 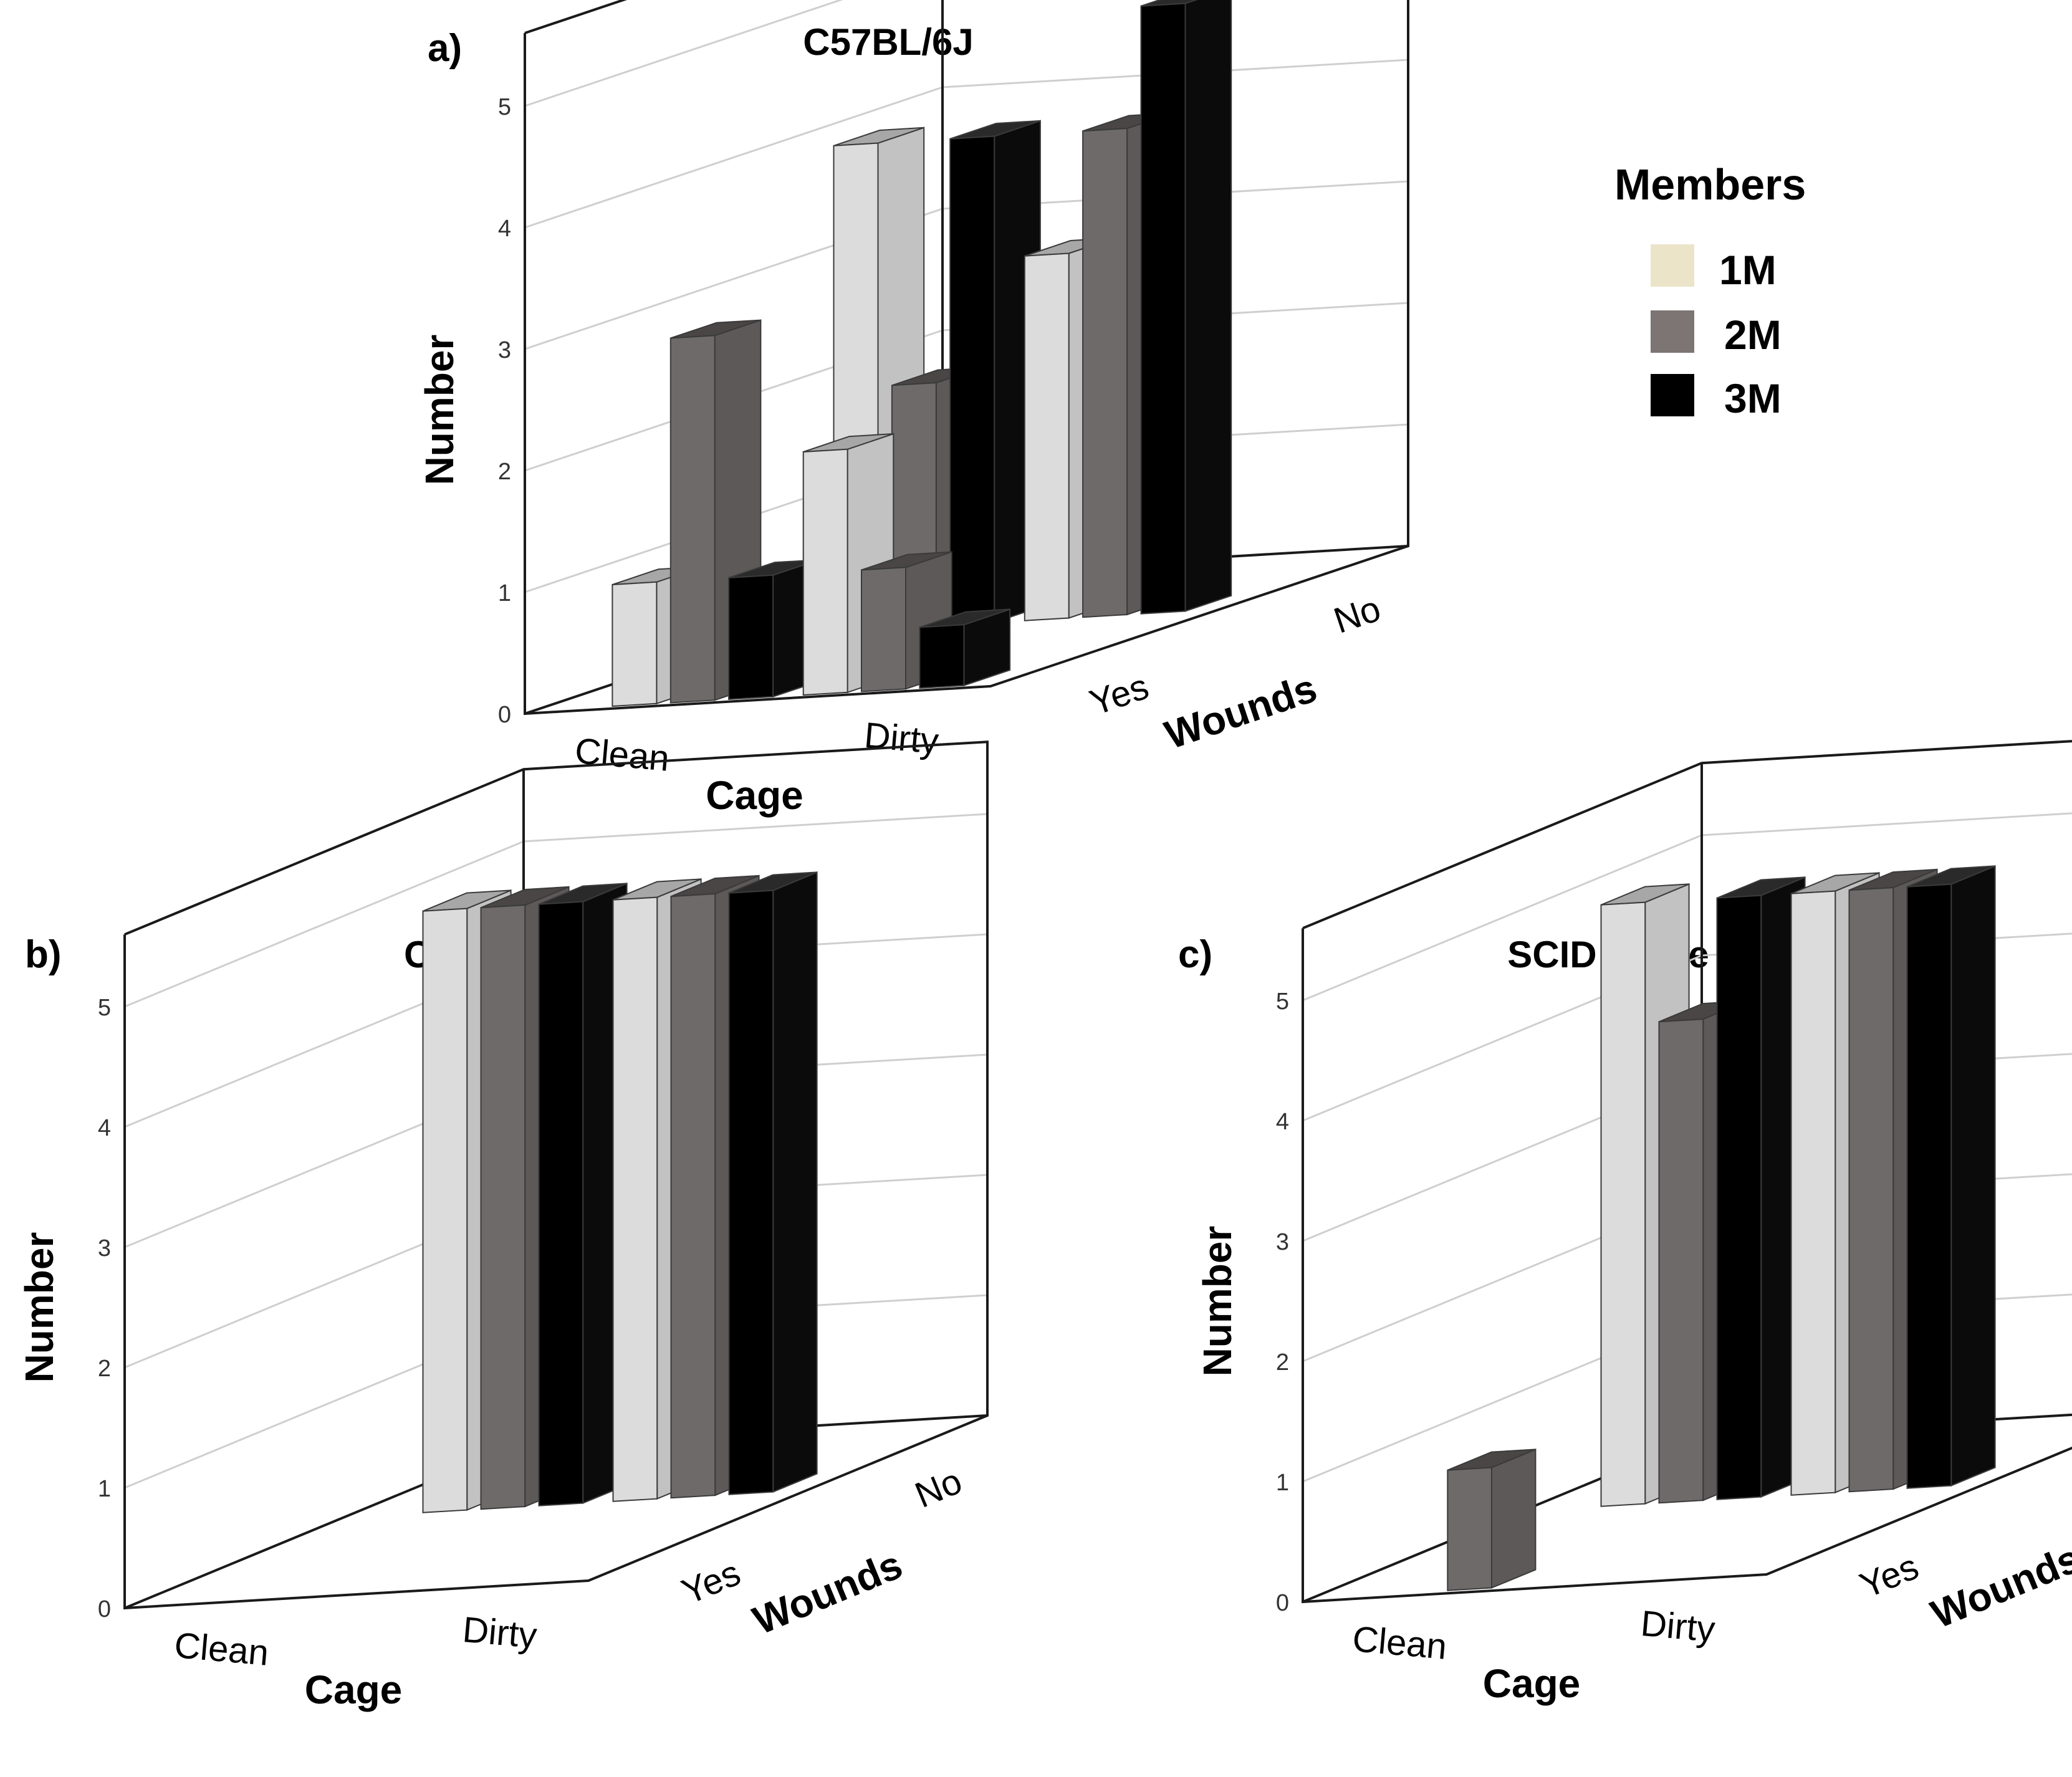 I want to click on legend-label-1m: 1M, so click(x=1748, y=270).